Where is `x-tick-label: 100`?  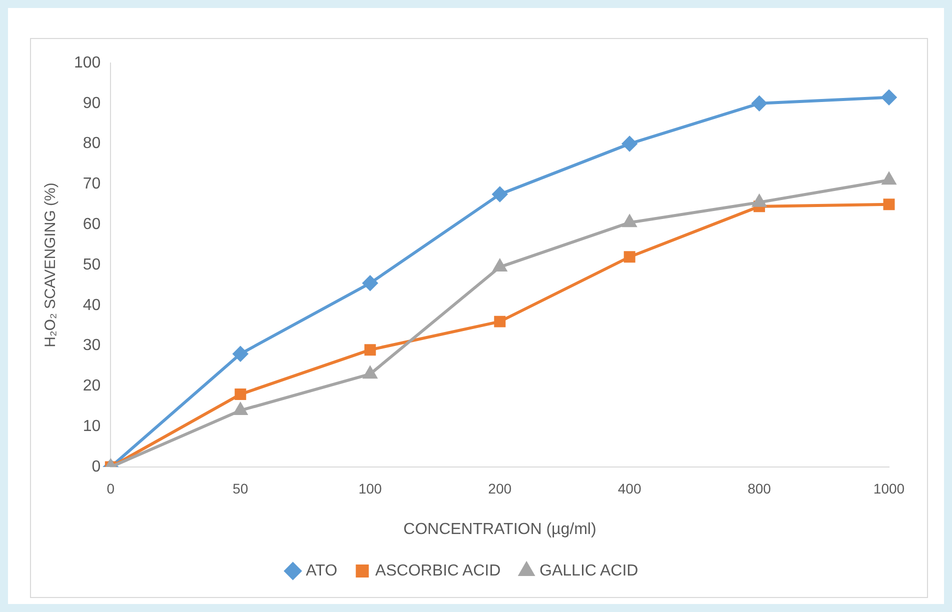 x-tick-label: 100 is located at coordinates (370, 488).